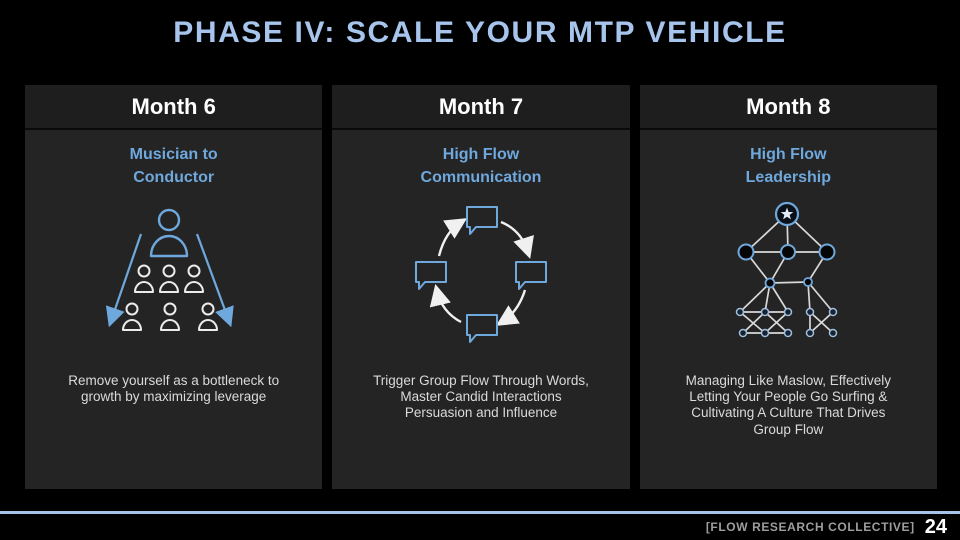 Image resolution: width=960 pixels, height=540 pixels. I want to click on card-month-6-header: Month 6, so click(174, 107).